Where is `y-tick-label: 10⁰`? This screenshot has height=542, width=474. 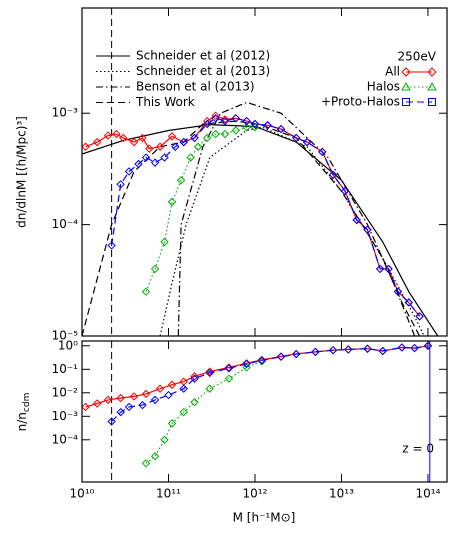
y-tick-label: 10⁰ is located at coordinates (68, 345).